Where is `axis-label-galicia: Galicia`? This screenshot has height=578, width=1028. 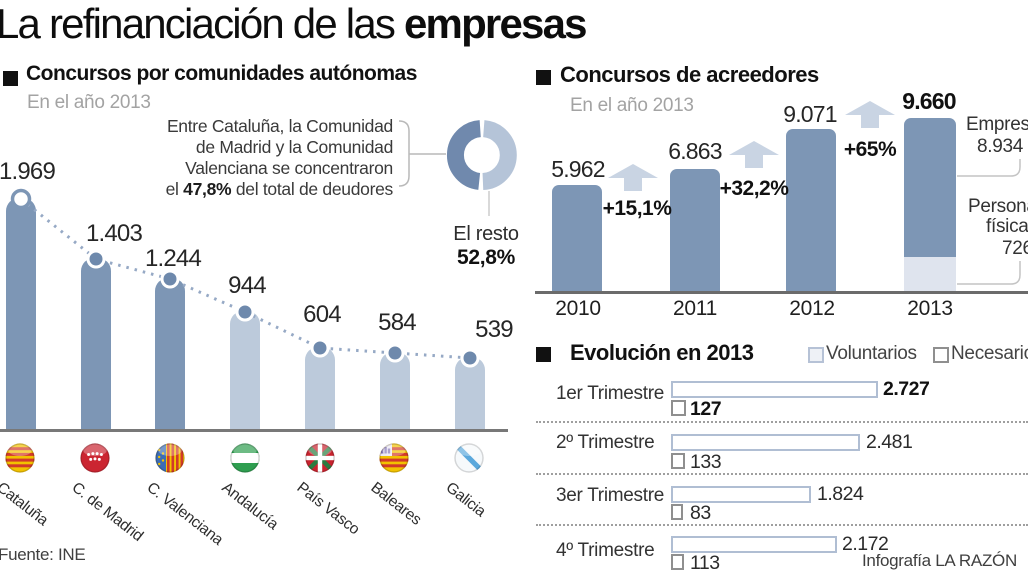 axis-label-galicia: Galicia is located at coordinates (465, 500).